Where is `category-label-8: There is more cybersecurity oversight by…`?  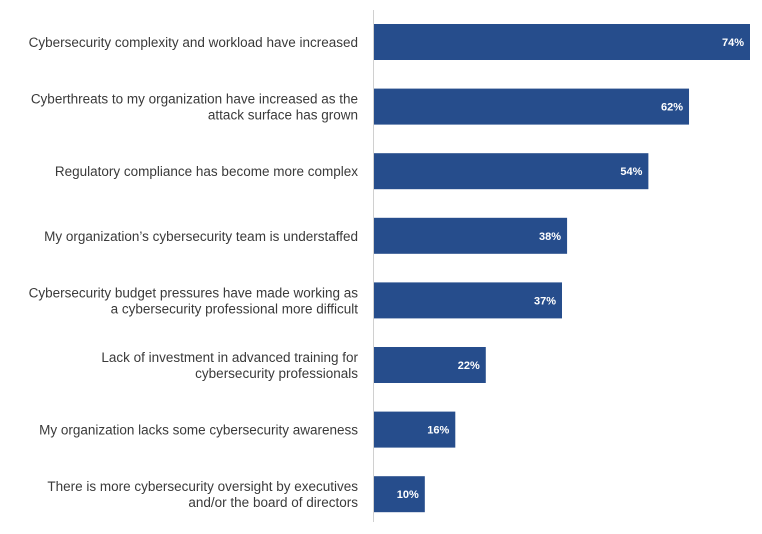 category-label-8: There is more cybersecurity oversight by… is located at coordinates (202, 494).